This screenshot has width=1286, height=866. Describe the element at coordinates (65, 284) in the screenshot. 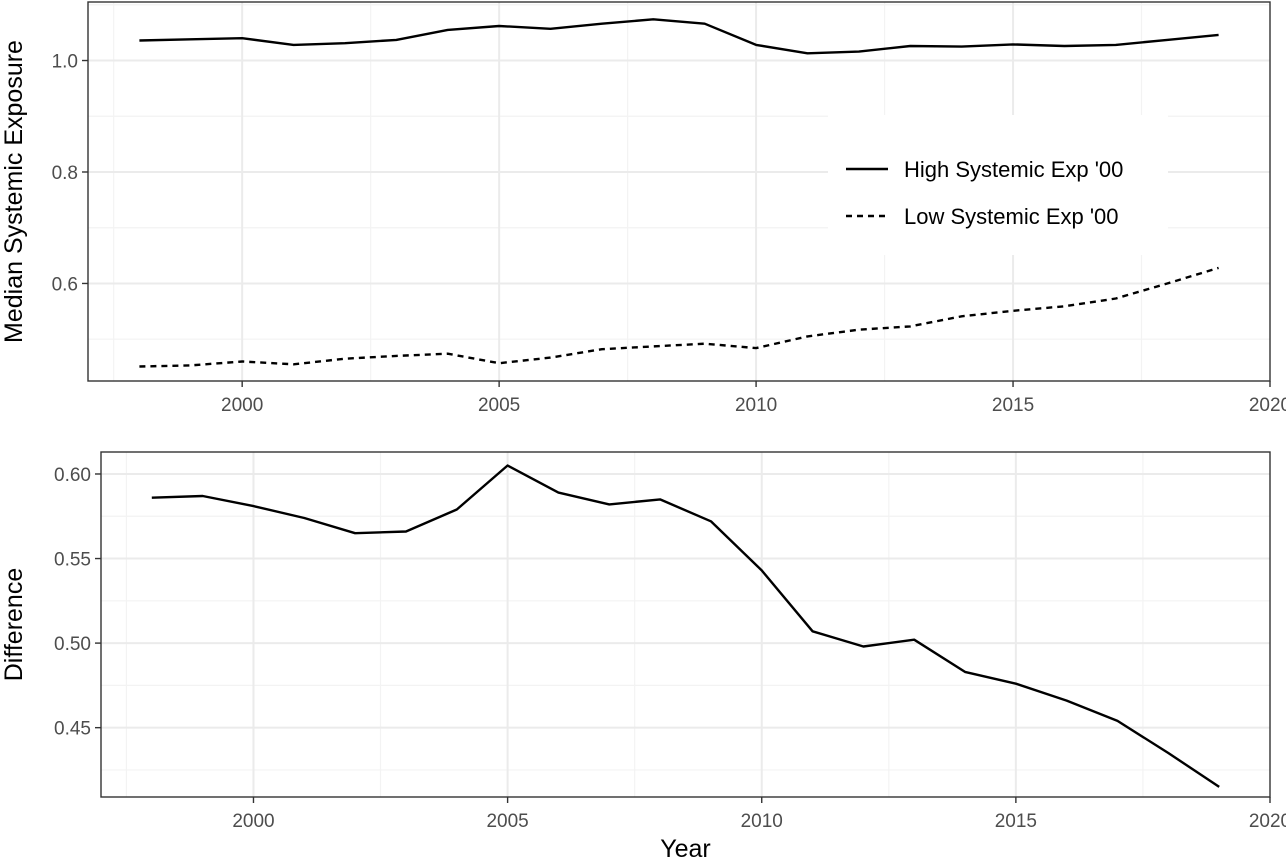

I see `y-tick-label: 0.6` at that location.